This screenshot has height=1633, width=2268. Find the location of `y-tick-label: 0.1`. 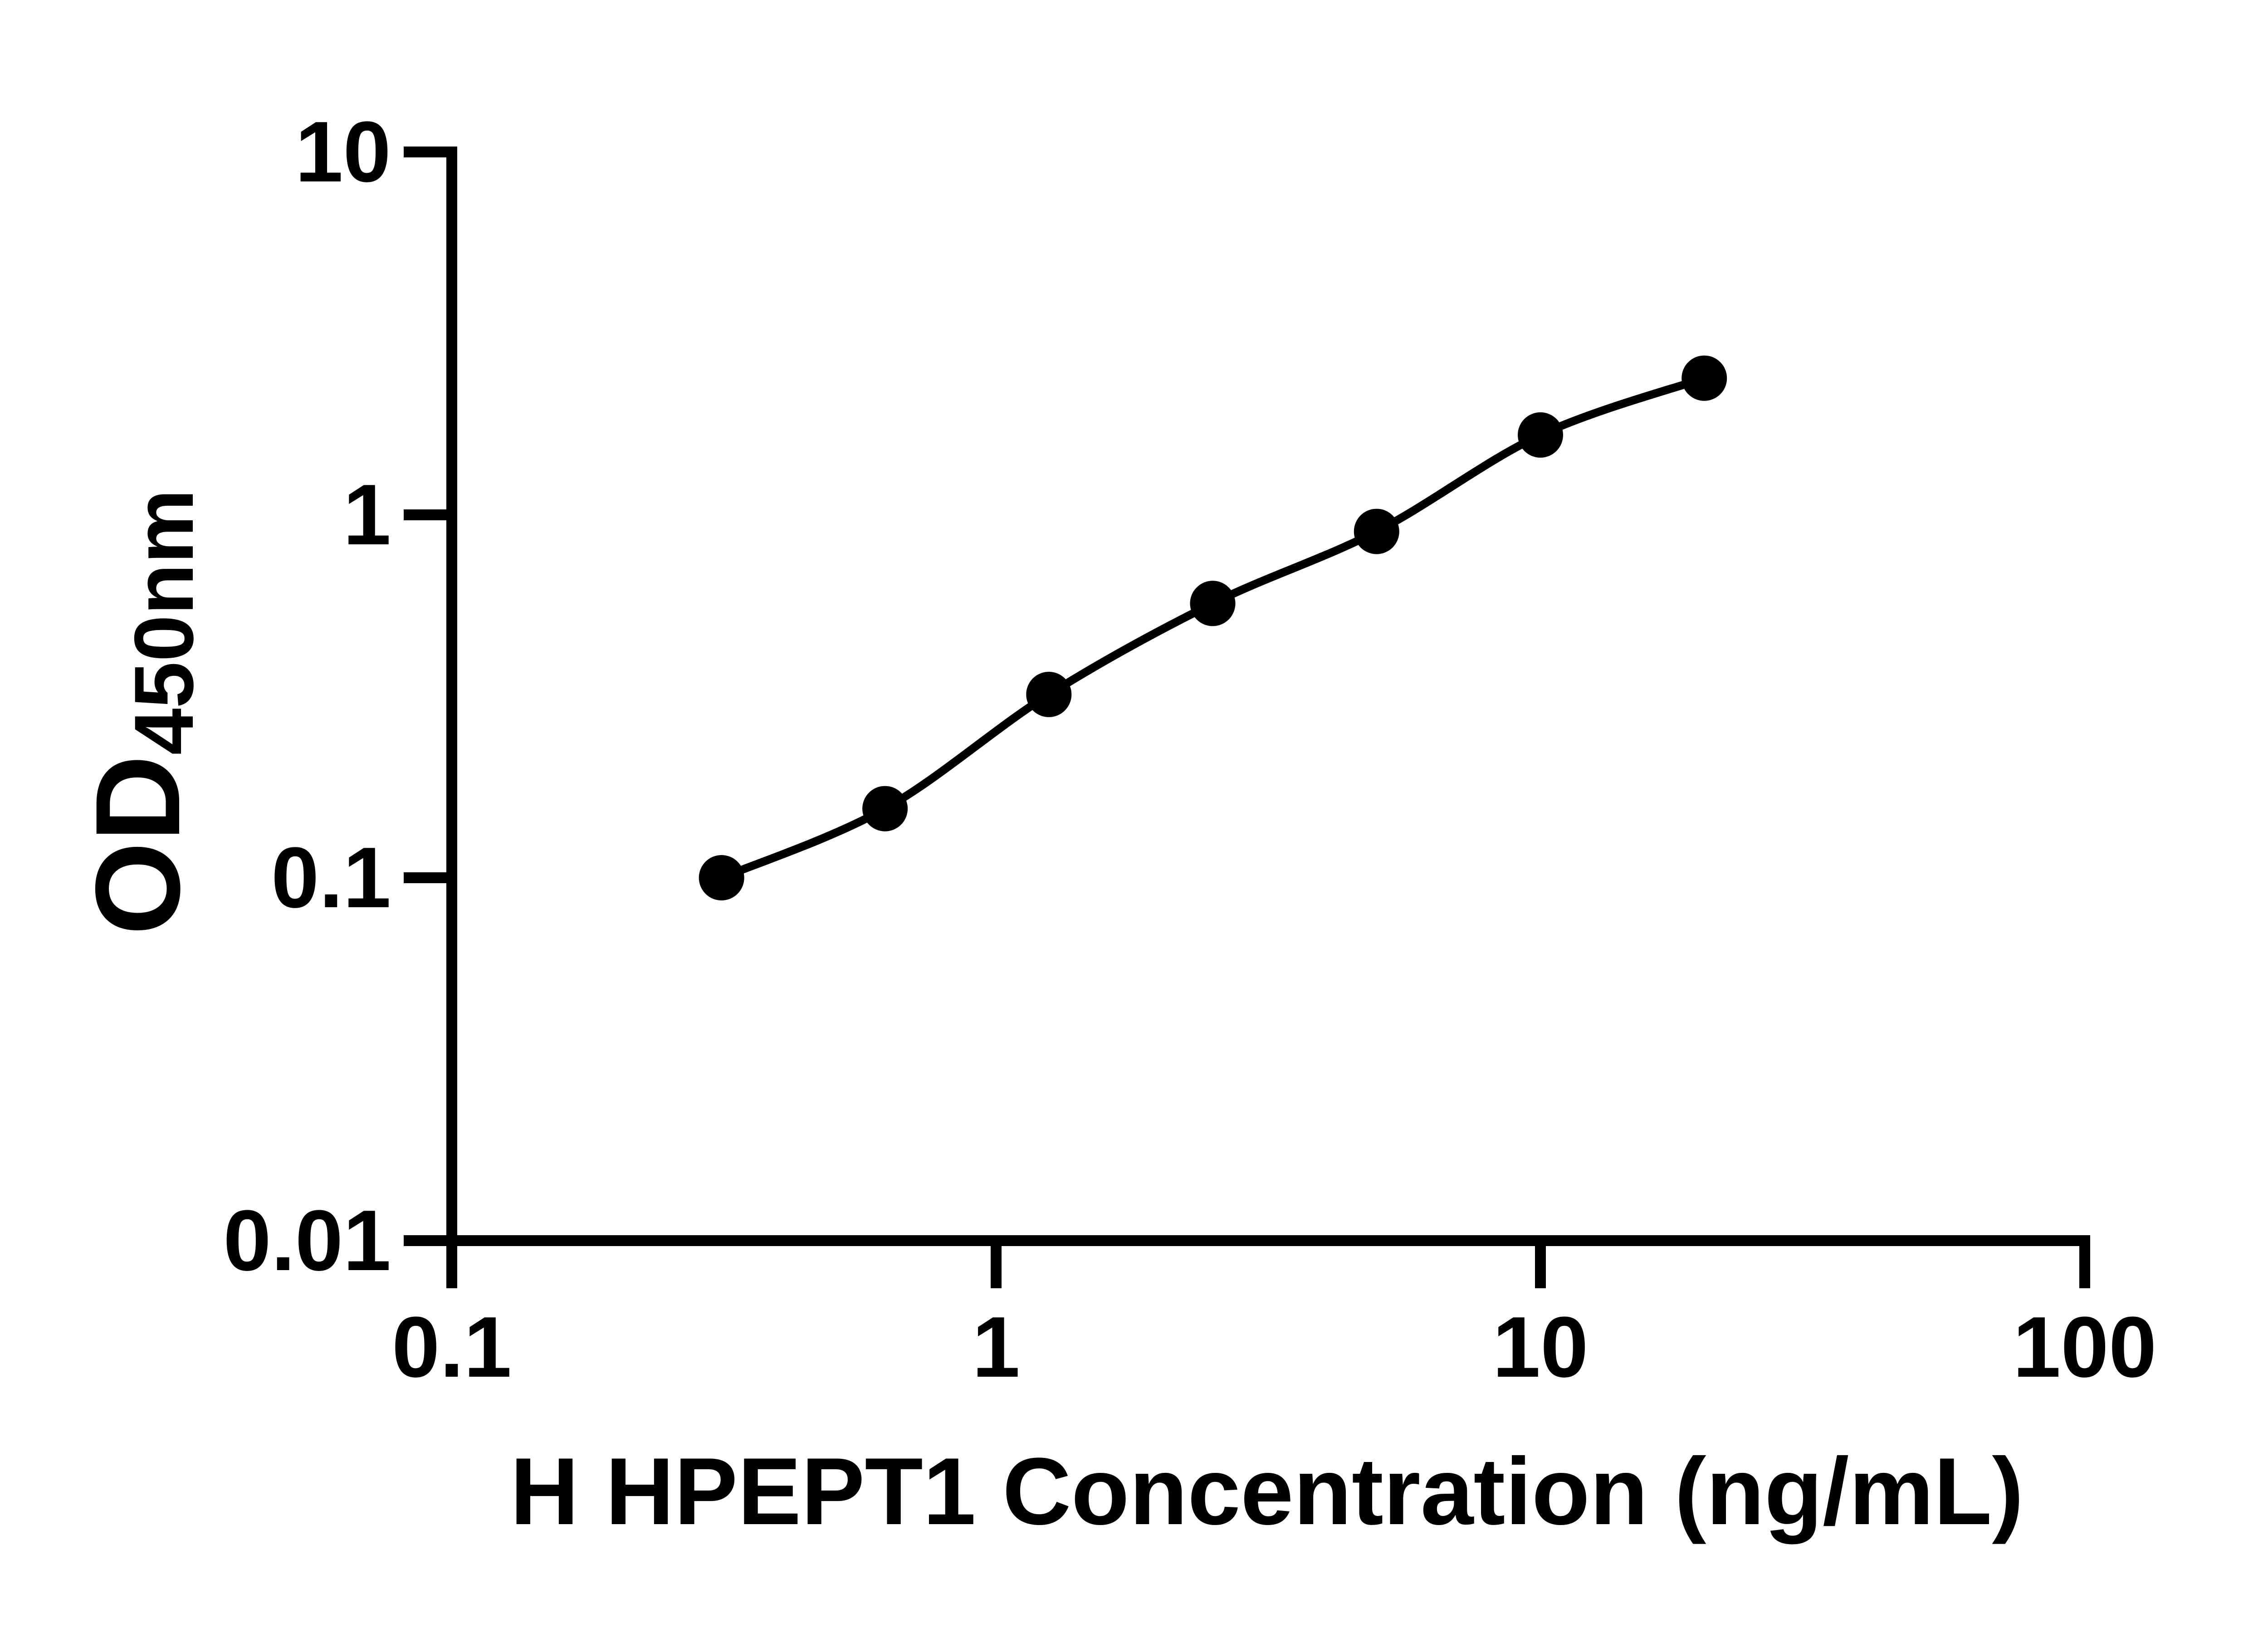

y-tick-label: 0.1 is located at coordinates (331, 878).